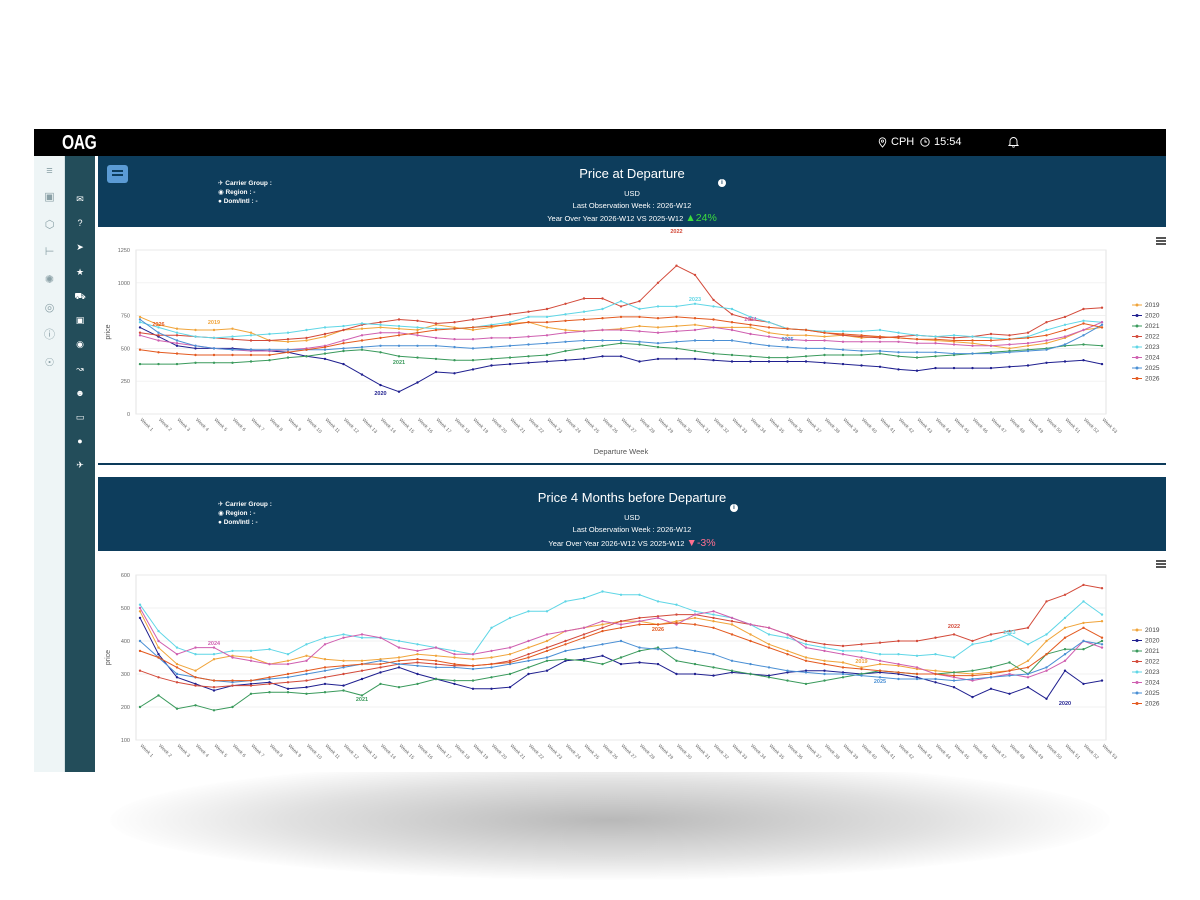  I want to click on legend-item-2026: 2026, so click(1152, 379).